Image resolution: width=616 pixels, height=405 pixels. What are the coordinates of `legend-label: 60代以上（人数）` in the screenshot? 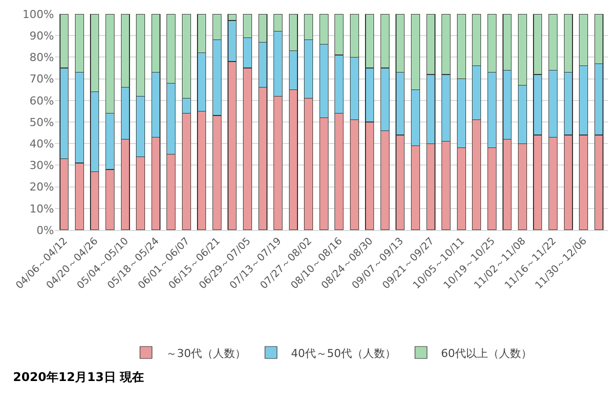 It's located at (486, 353).